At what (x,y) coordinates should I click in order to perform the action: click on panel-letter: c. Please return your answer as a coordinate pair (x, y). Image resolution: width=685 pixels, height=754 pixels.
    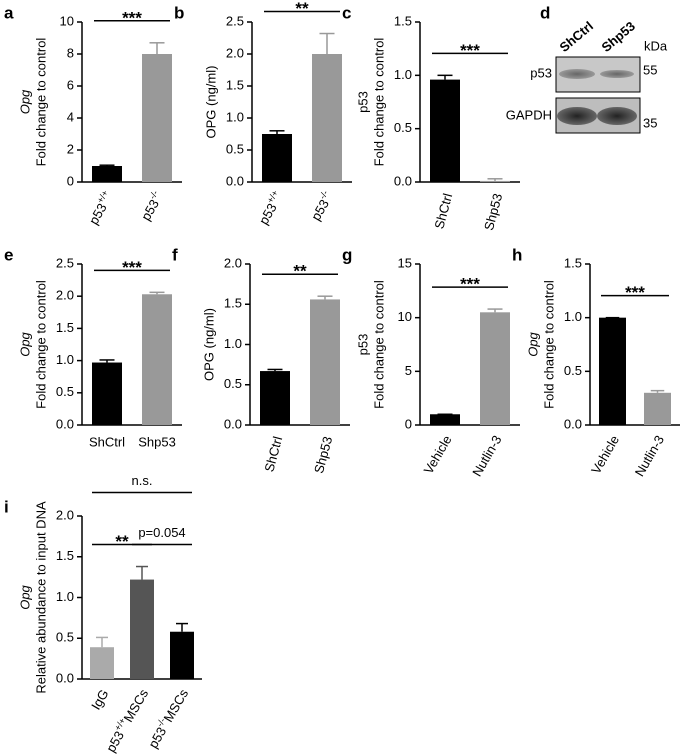
    Looking at the image, I should click on (346, 12).